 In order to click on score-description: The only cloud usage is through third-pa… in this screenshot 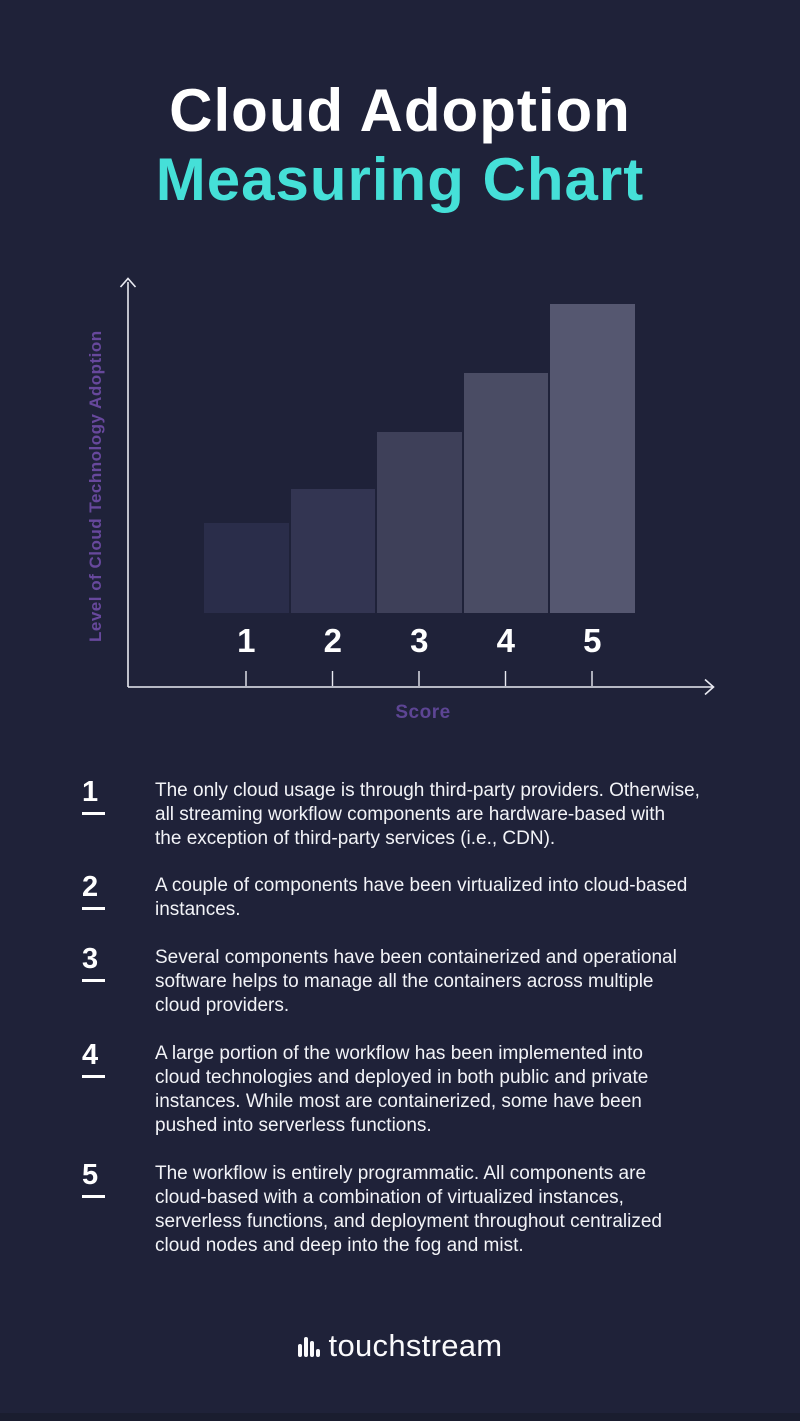, I will do `click(427, 814)`.